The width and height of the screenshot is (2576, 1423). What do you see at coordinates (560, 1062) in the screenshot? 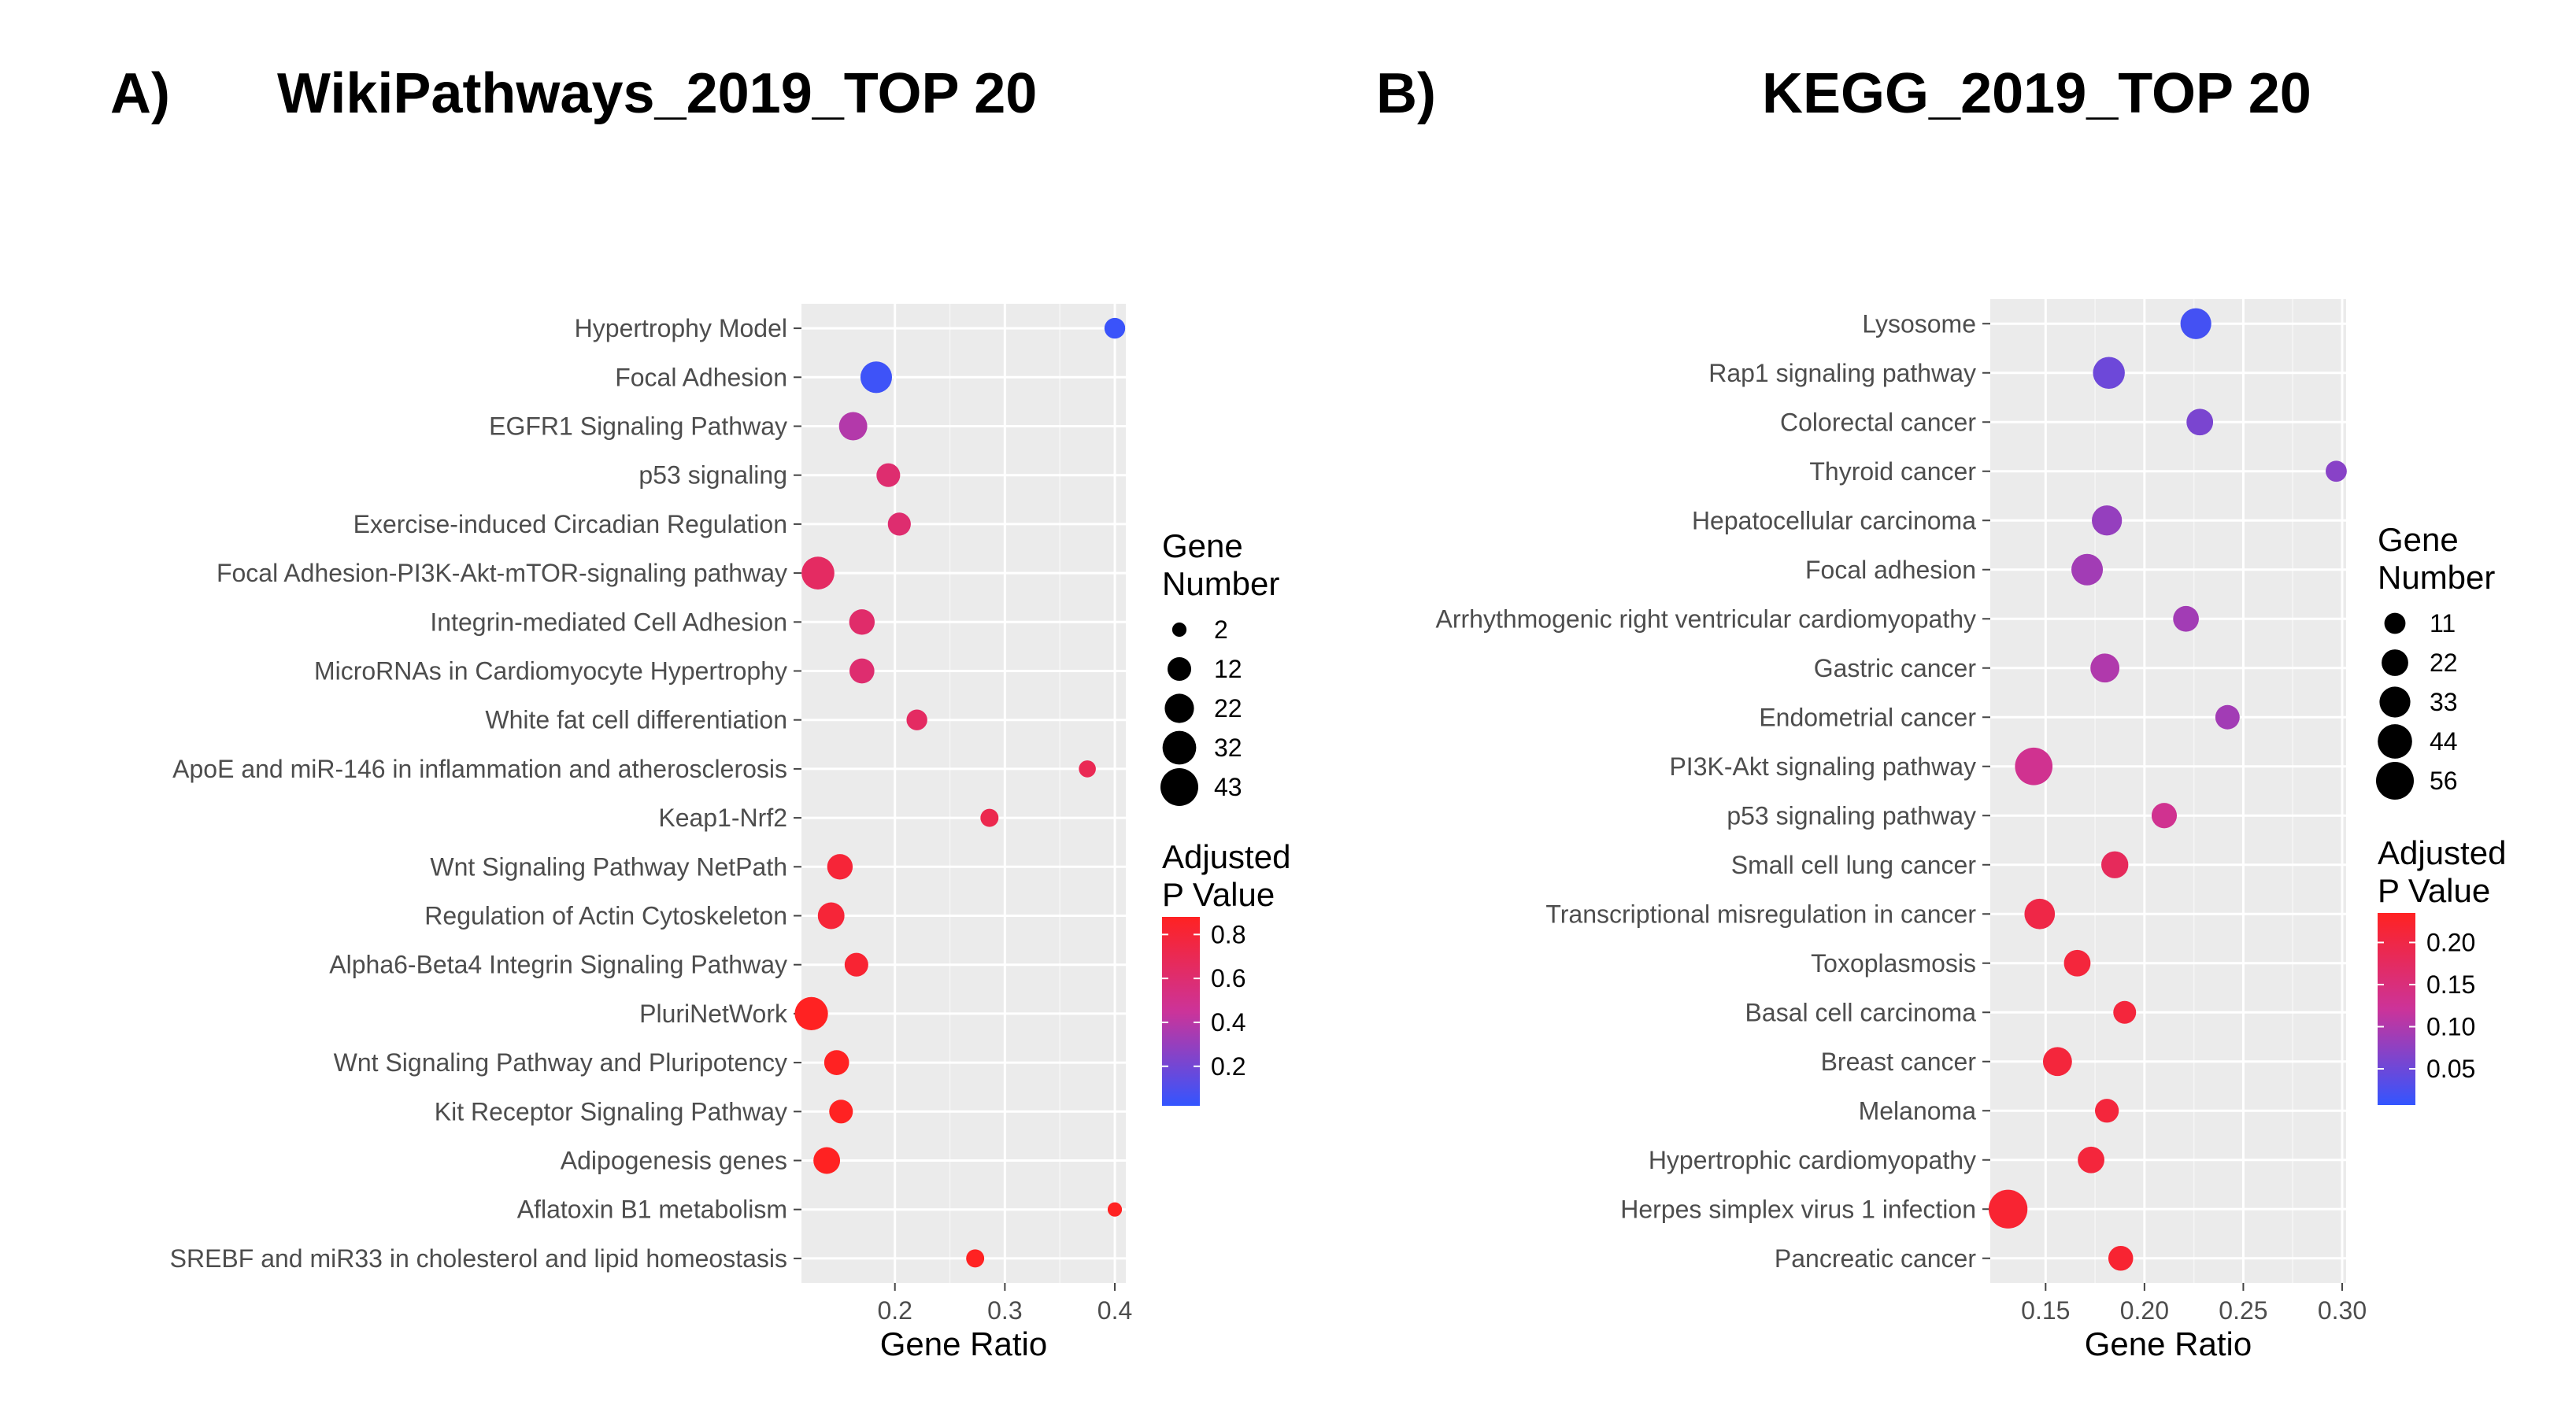
I see `y-tick-label: Wnt Signaling Pathway and Pluripotency` at bounding box center [560, 1062].